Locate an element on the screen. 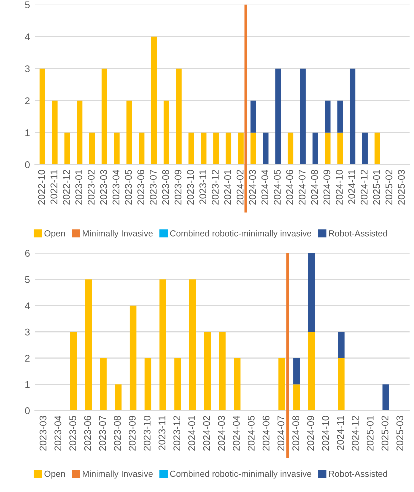 Image resolution: width=414 pixels, height=492 pixels. x-tick-label: 2023-02 is located at coordinates (91, 187).